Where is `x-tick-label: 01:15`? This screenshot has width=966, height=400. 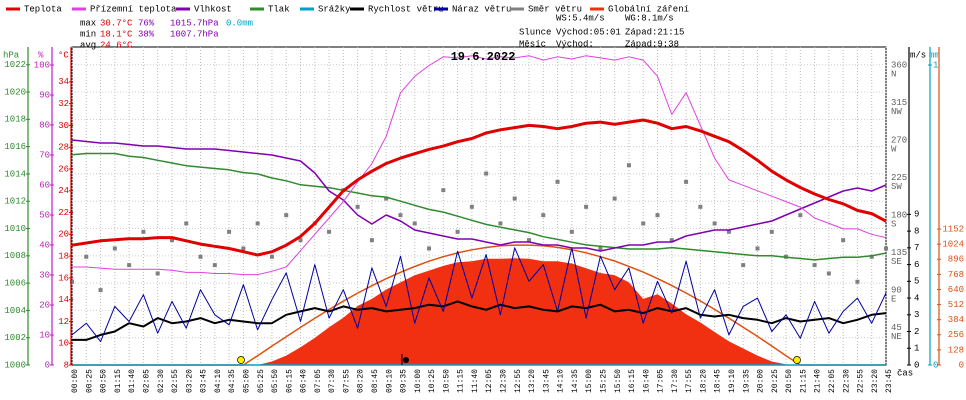 x-tick-label: 01:15 is located at coordinates (118, 381).